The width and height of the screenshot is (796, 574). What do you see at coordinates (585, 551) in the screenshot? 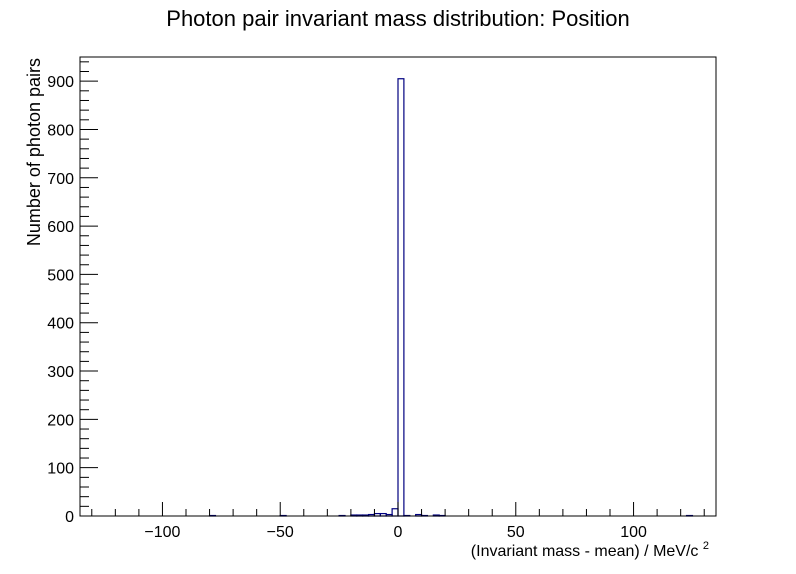
I see `x-axis-label-main: (Invariant mass - mean) / MeV/c` at bounding box center [585, 551].